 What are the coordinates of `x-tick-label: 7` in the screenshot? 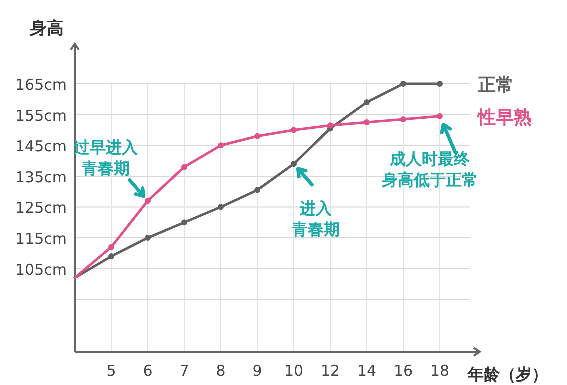 It's located at (185, 371).